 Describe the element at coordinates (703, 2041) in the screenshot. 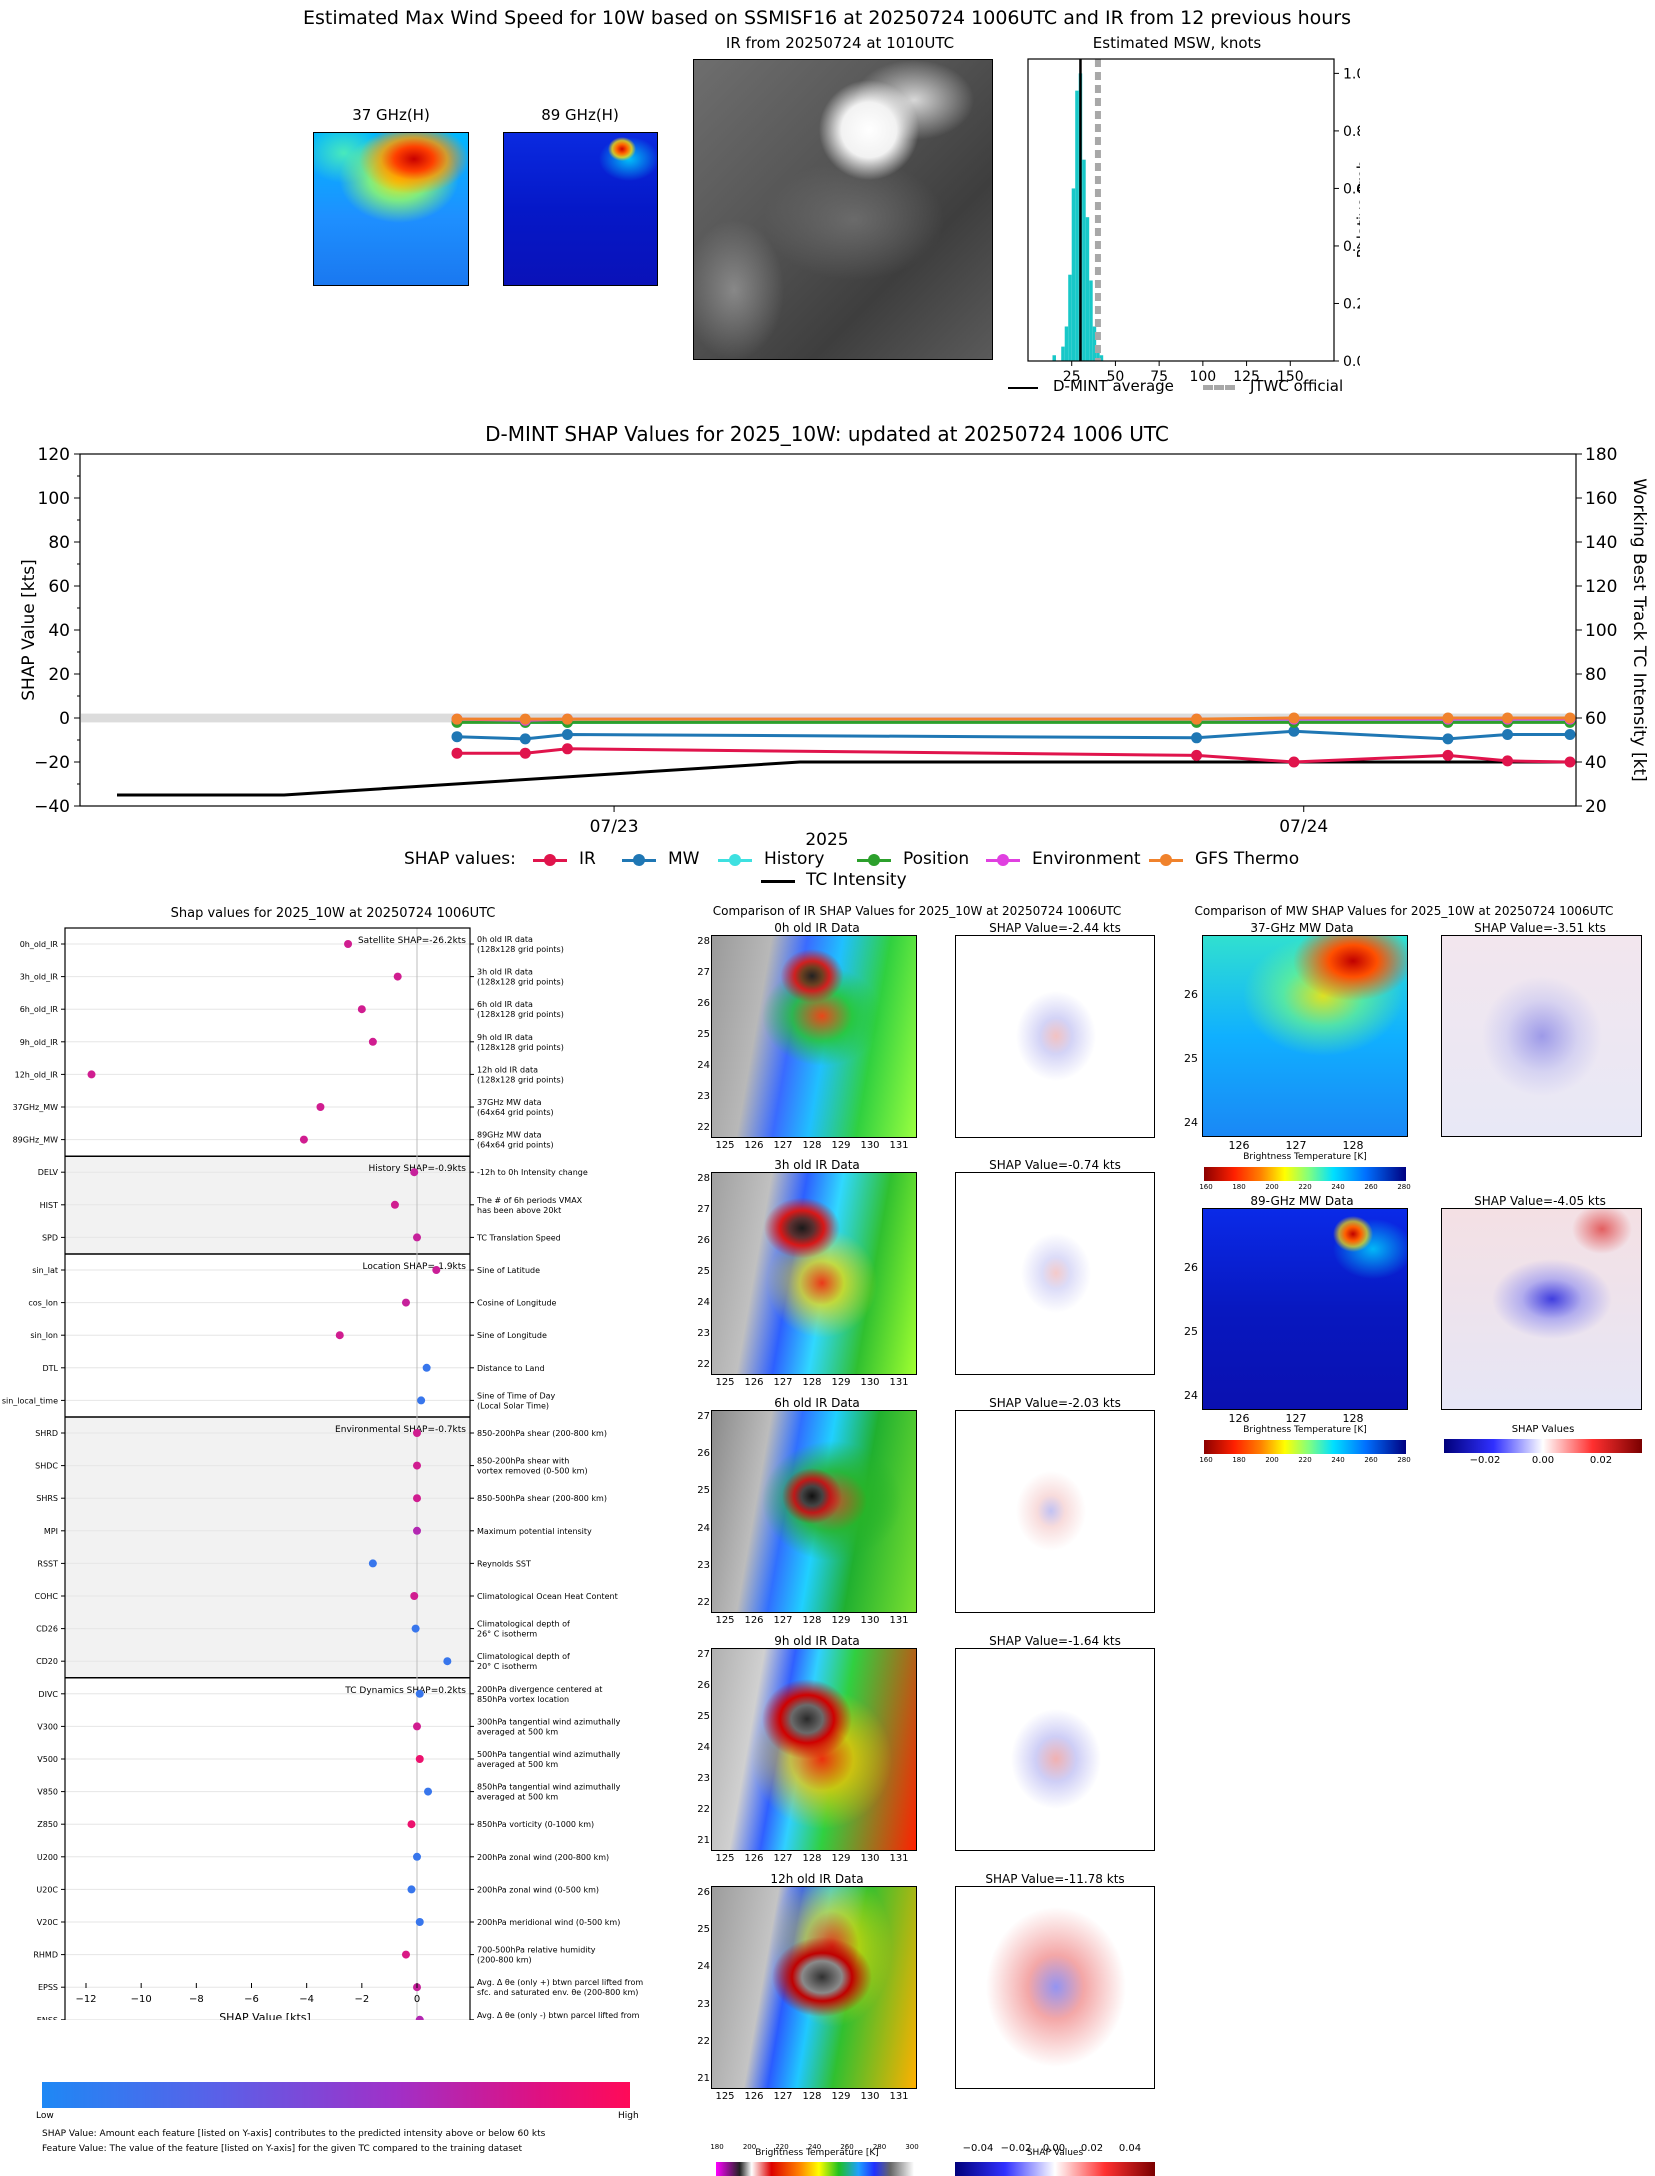

I see `ir-ytick: 22` at that location.